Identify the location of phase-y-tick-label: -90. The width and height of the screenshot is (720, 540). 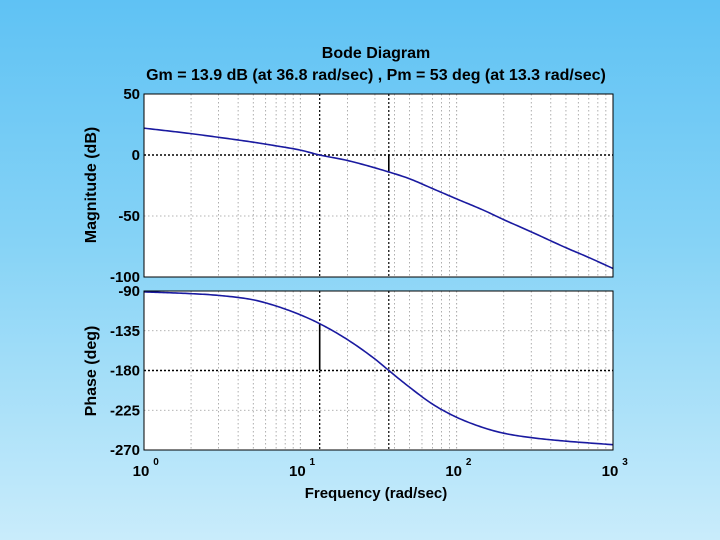
(129, 291).